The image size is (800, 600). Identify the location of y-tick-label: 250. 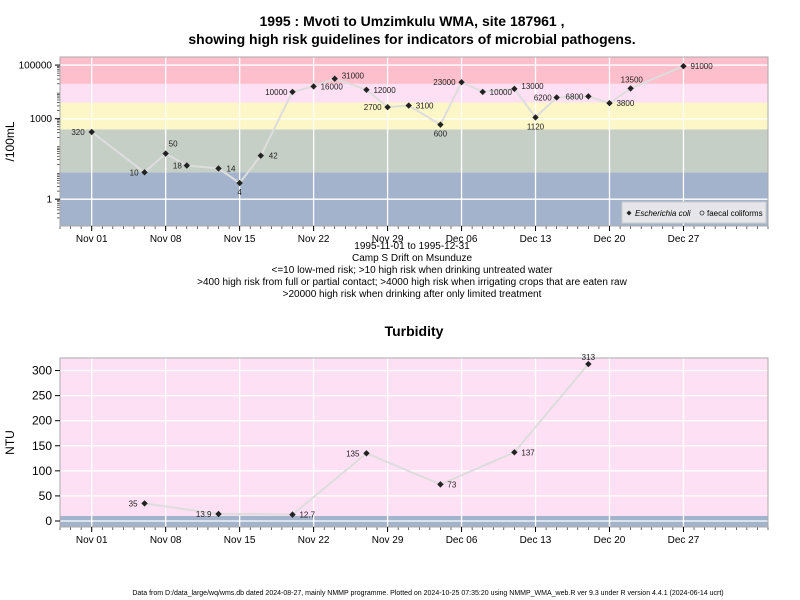
(42, 396).